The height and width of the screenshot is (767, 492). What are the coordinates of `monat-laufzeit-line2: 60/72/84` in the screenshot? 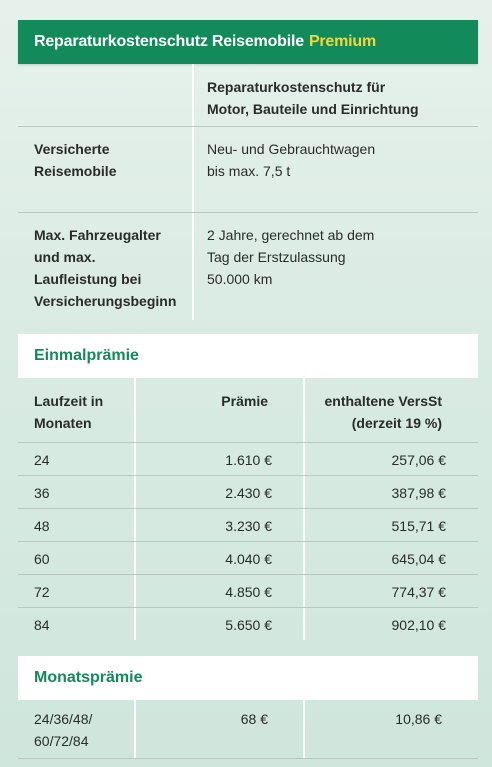 It's located at (61, 741).